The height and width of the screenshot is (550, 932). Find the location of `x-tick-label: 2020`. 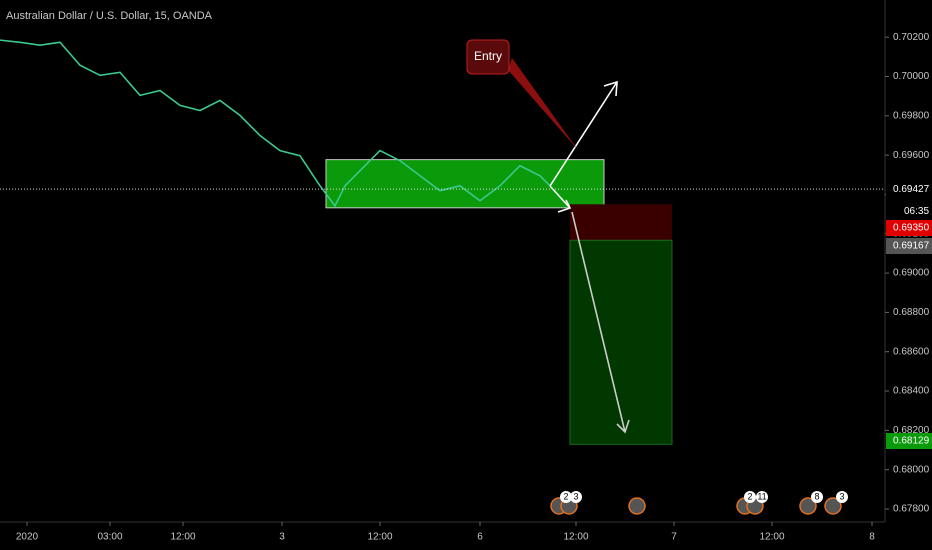

x-tick-label: 2020 is located at coordinates (27, 537).